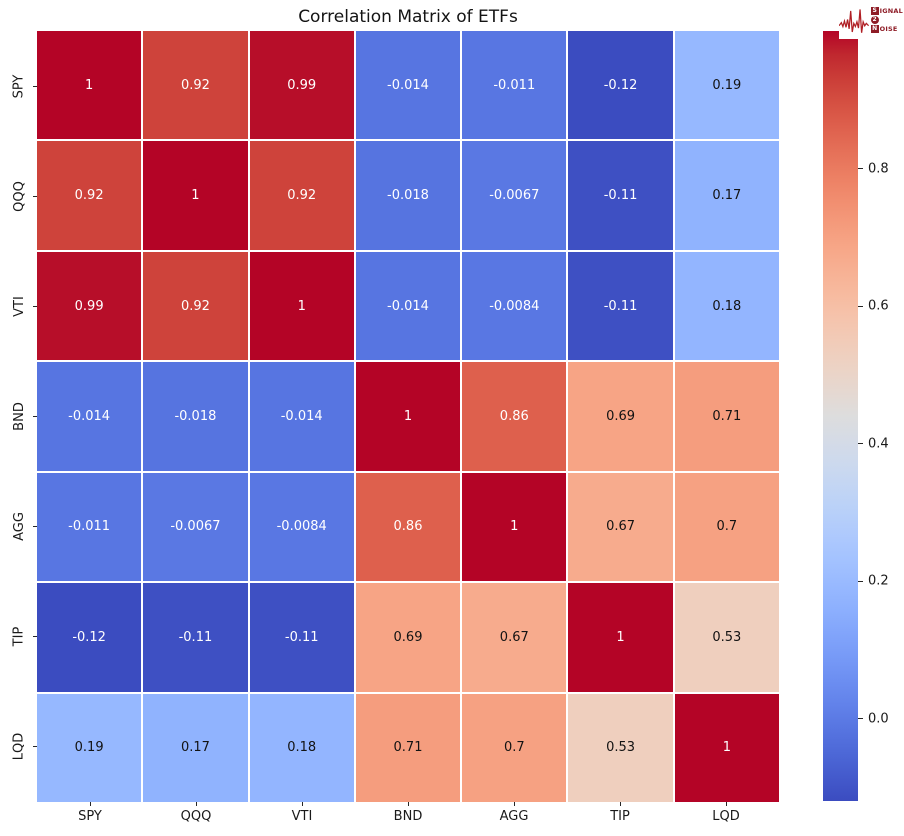 The width and height of the screenshot is (904, 836). Describe the element at coordinates (620, 306) in the screenshot. I see `heatmap-cell-VTI-TIP: -0.11` at that location.